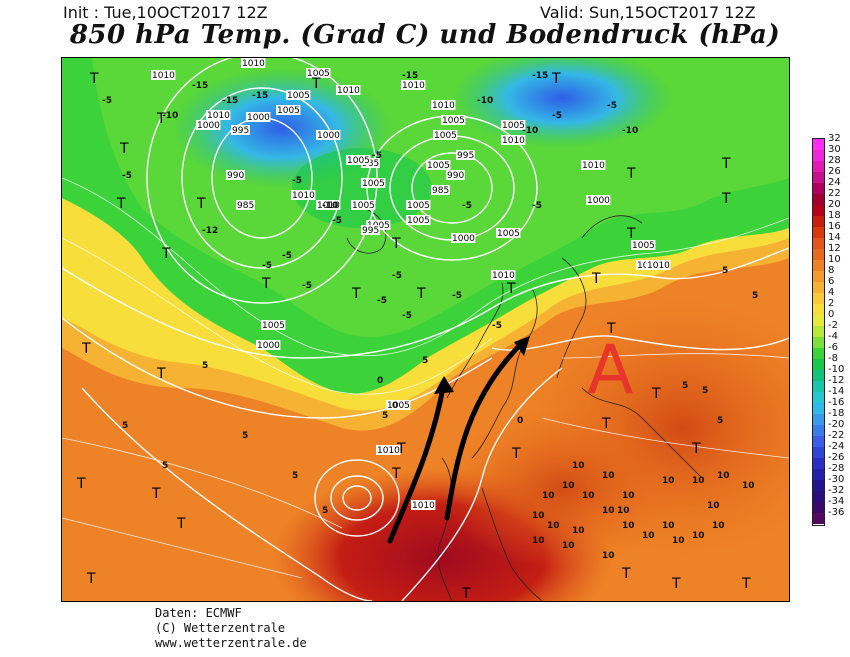 This screenshot has width=850, height=657. I want to click on color-scale, so click(818, 332).